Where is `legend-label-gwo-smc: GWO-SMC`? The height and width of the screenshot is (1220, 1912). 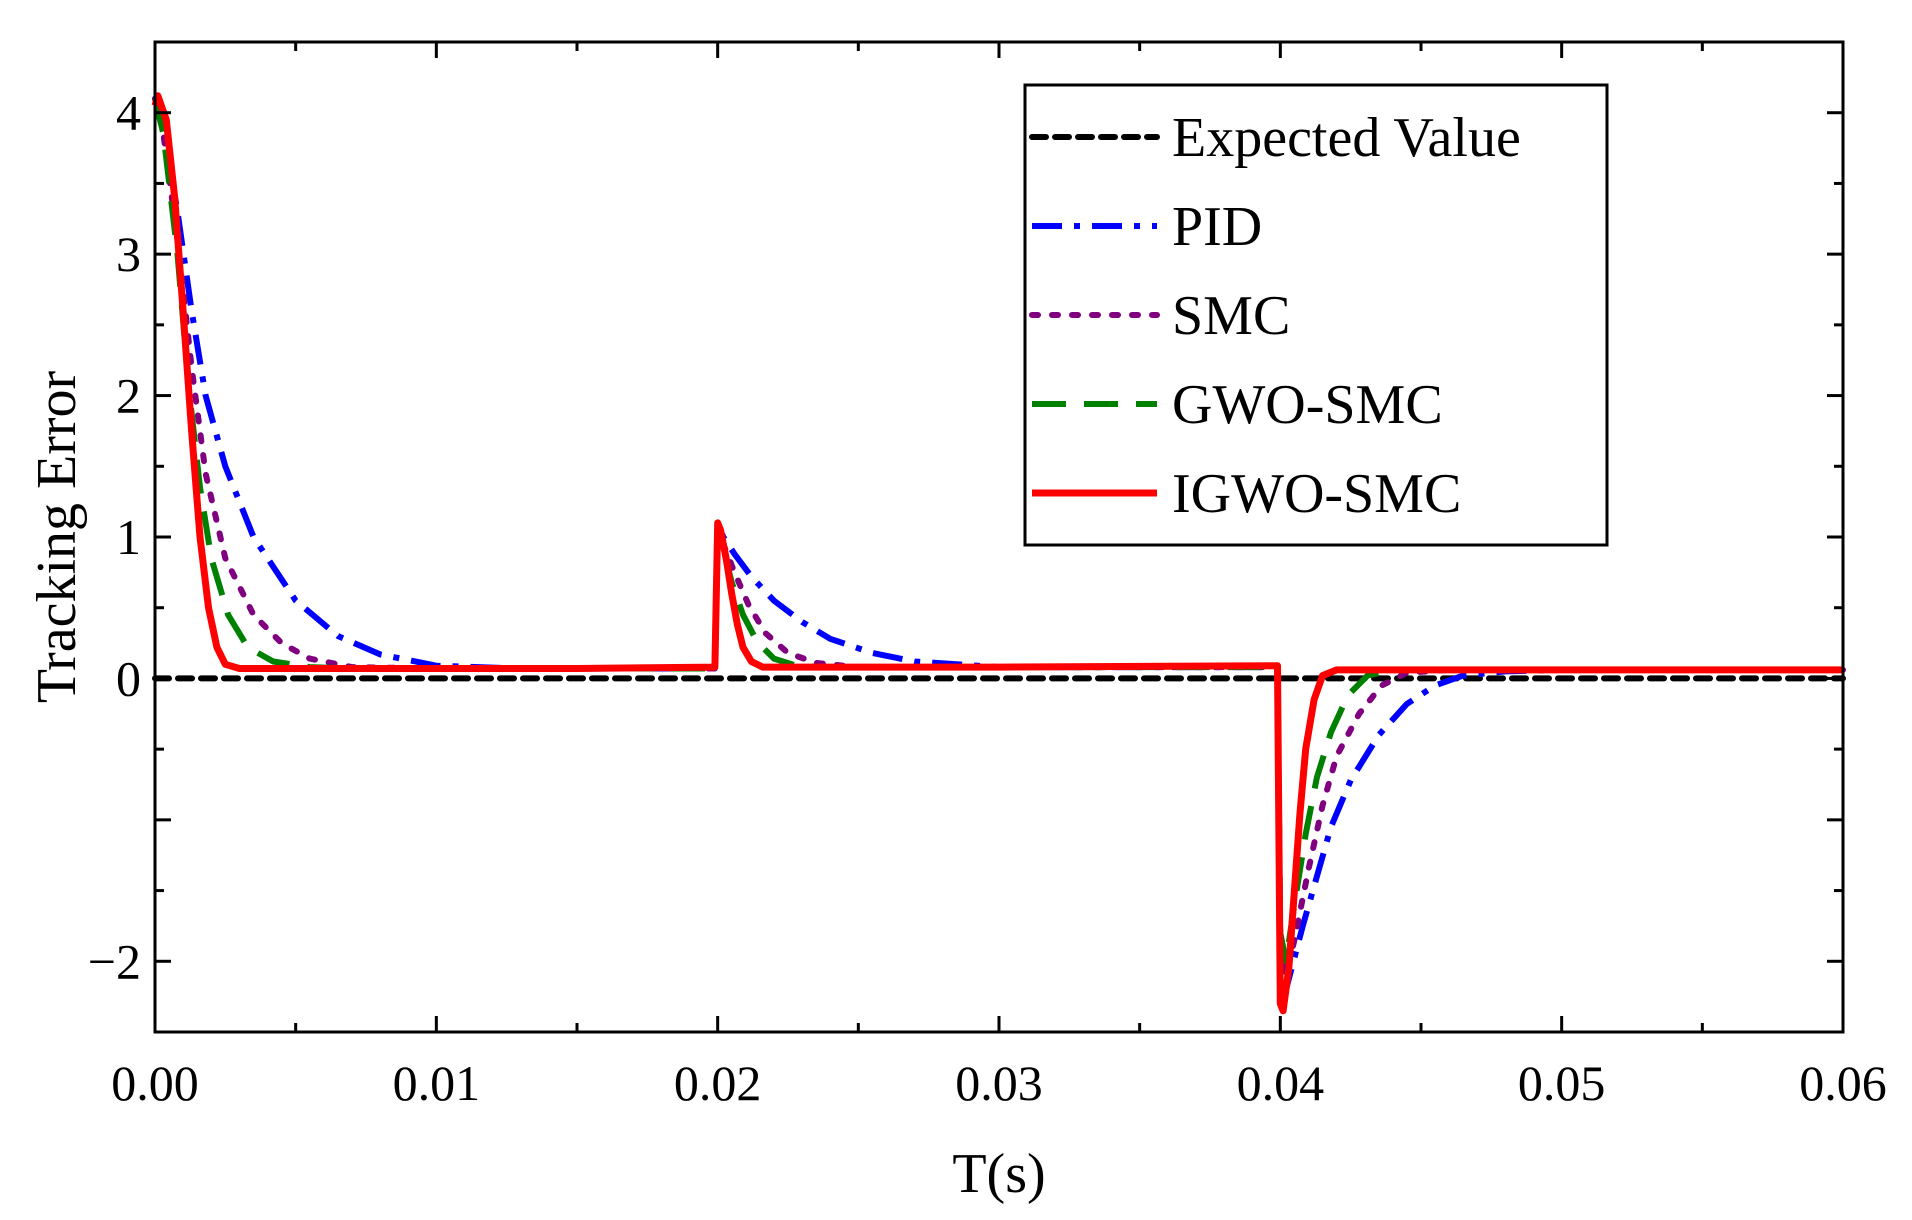 legend-label-gwo-smc: GWO-SMC is located at coordinates (1307, 405).